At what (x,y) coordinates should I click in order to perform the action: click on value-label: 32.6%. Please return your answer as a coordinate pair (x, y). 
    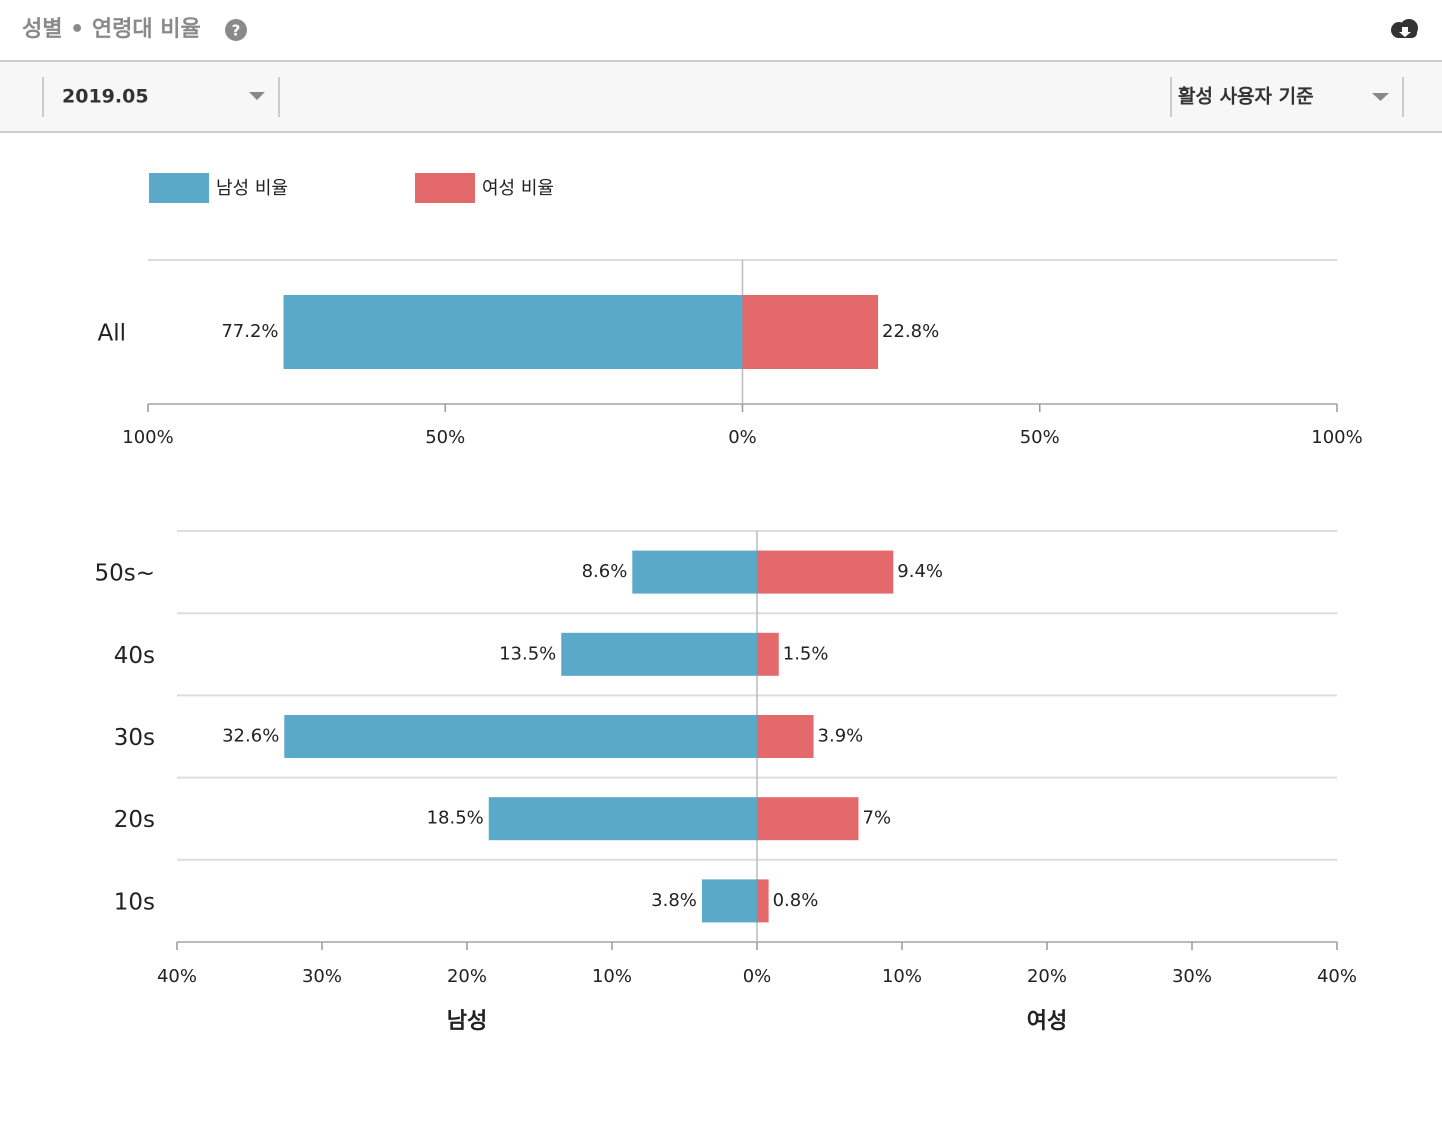
    Looking at the image, I should click on (250, 736).